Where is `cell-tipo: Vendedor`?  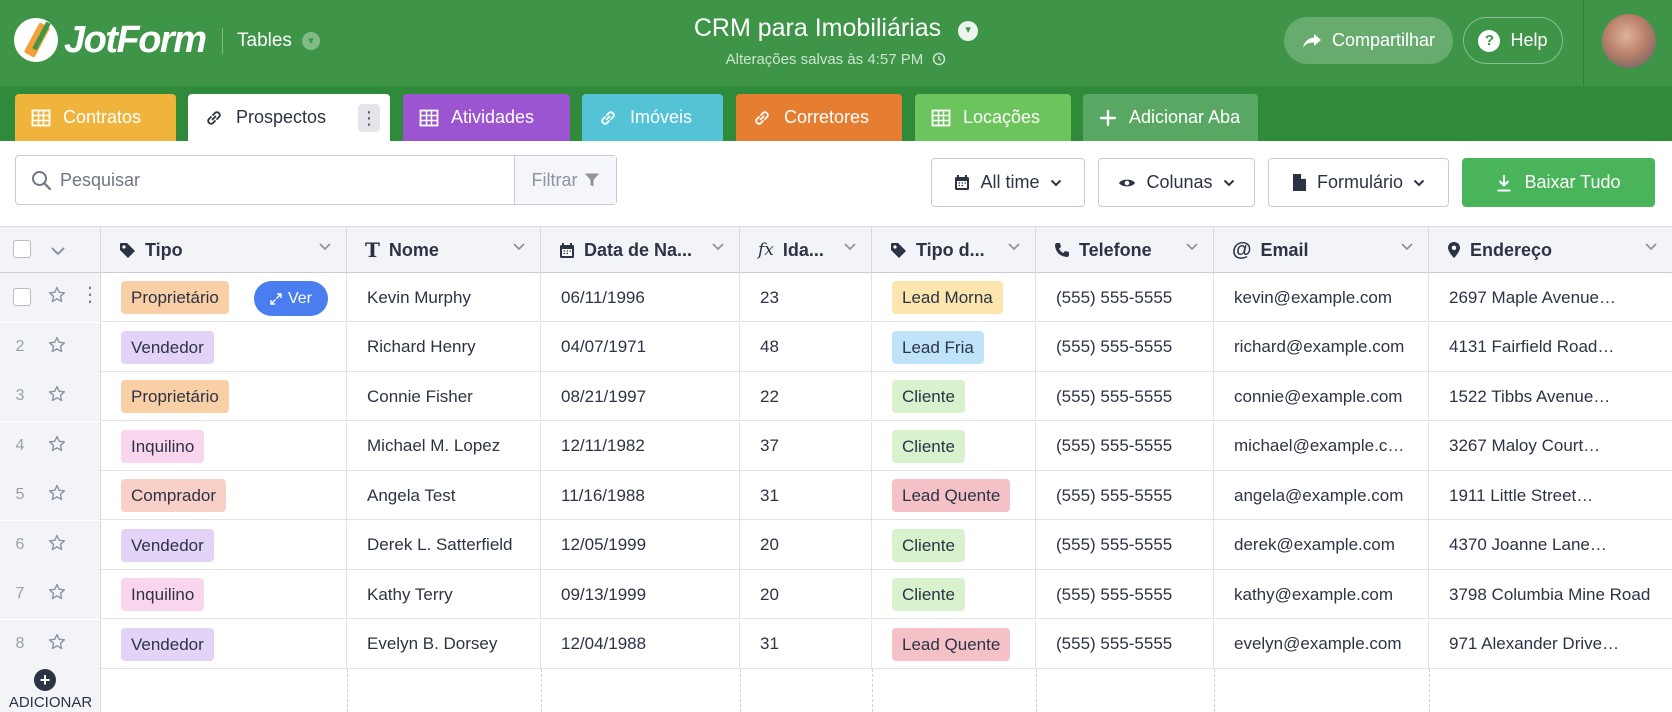 cell-tipo: Vendedor is located at coordinates (224, 545).